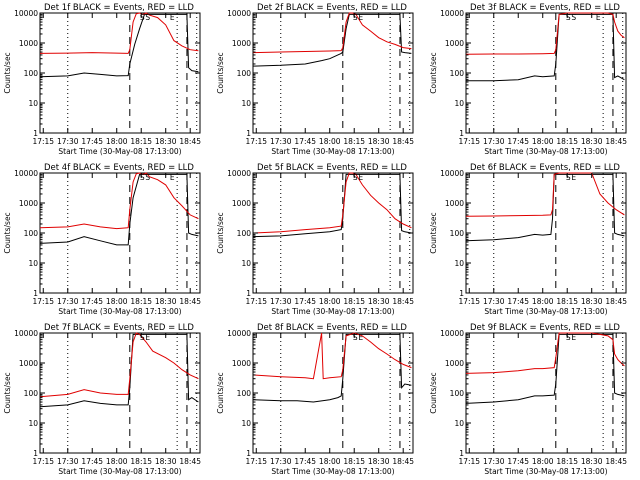 The image size is (640, 480). I want to click on panel-title: Det 2f BLACK = Events, RED = LLD, so click(332, 8).